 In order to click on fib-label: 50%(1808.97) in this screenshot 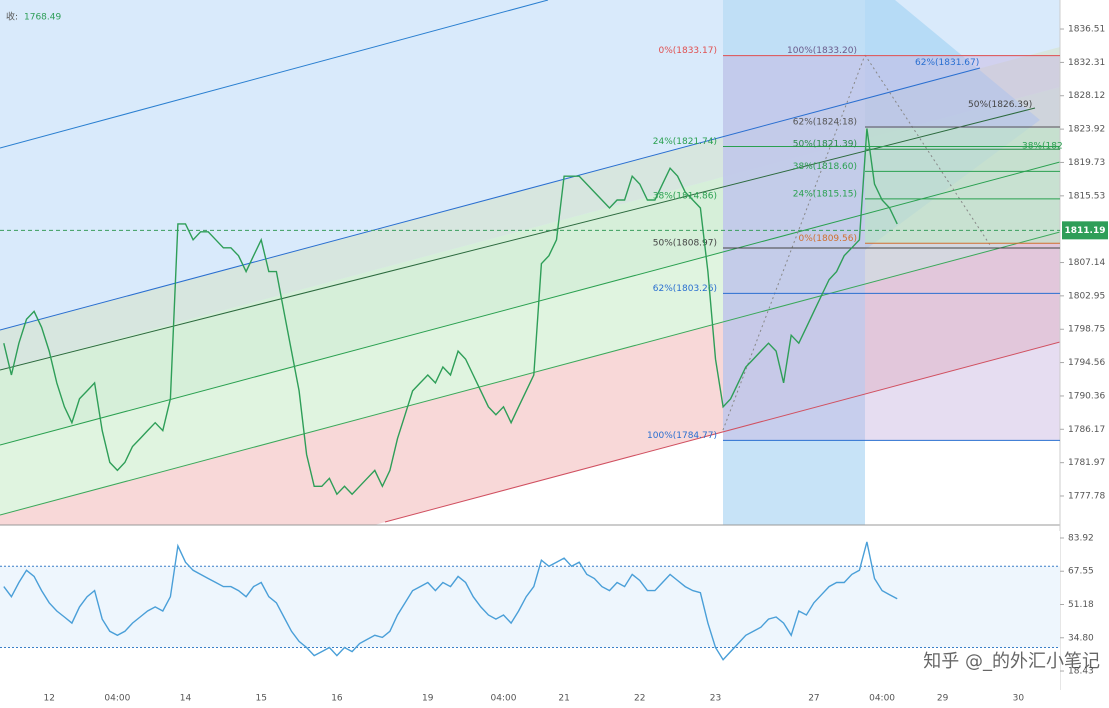, I will do `click(685, 243)`.